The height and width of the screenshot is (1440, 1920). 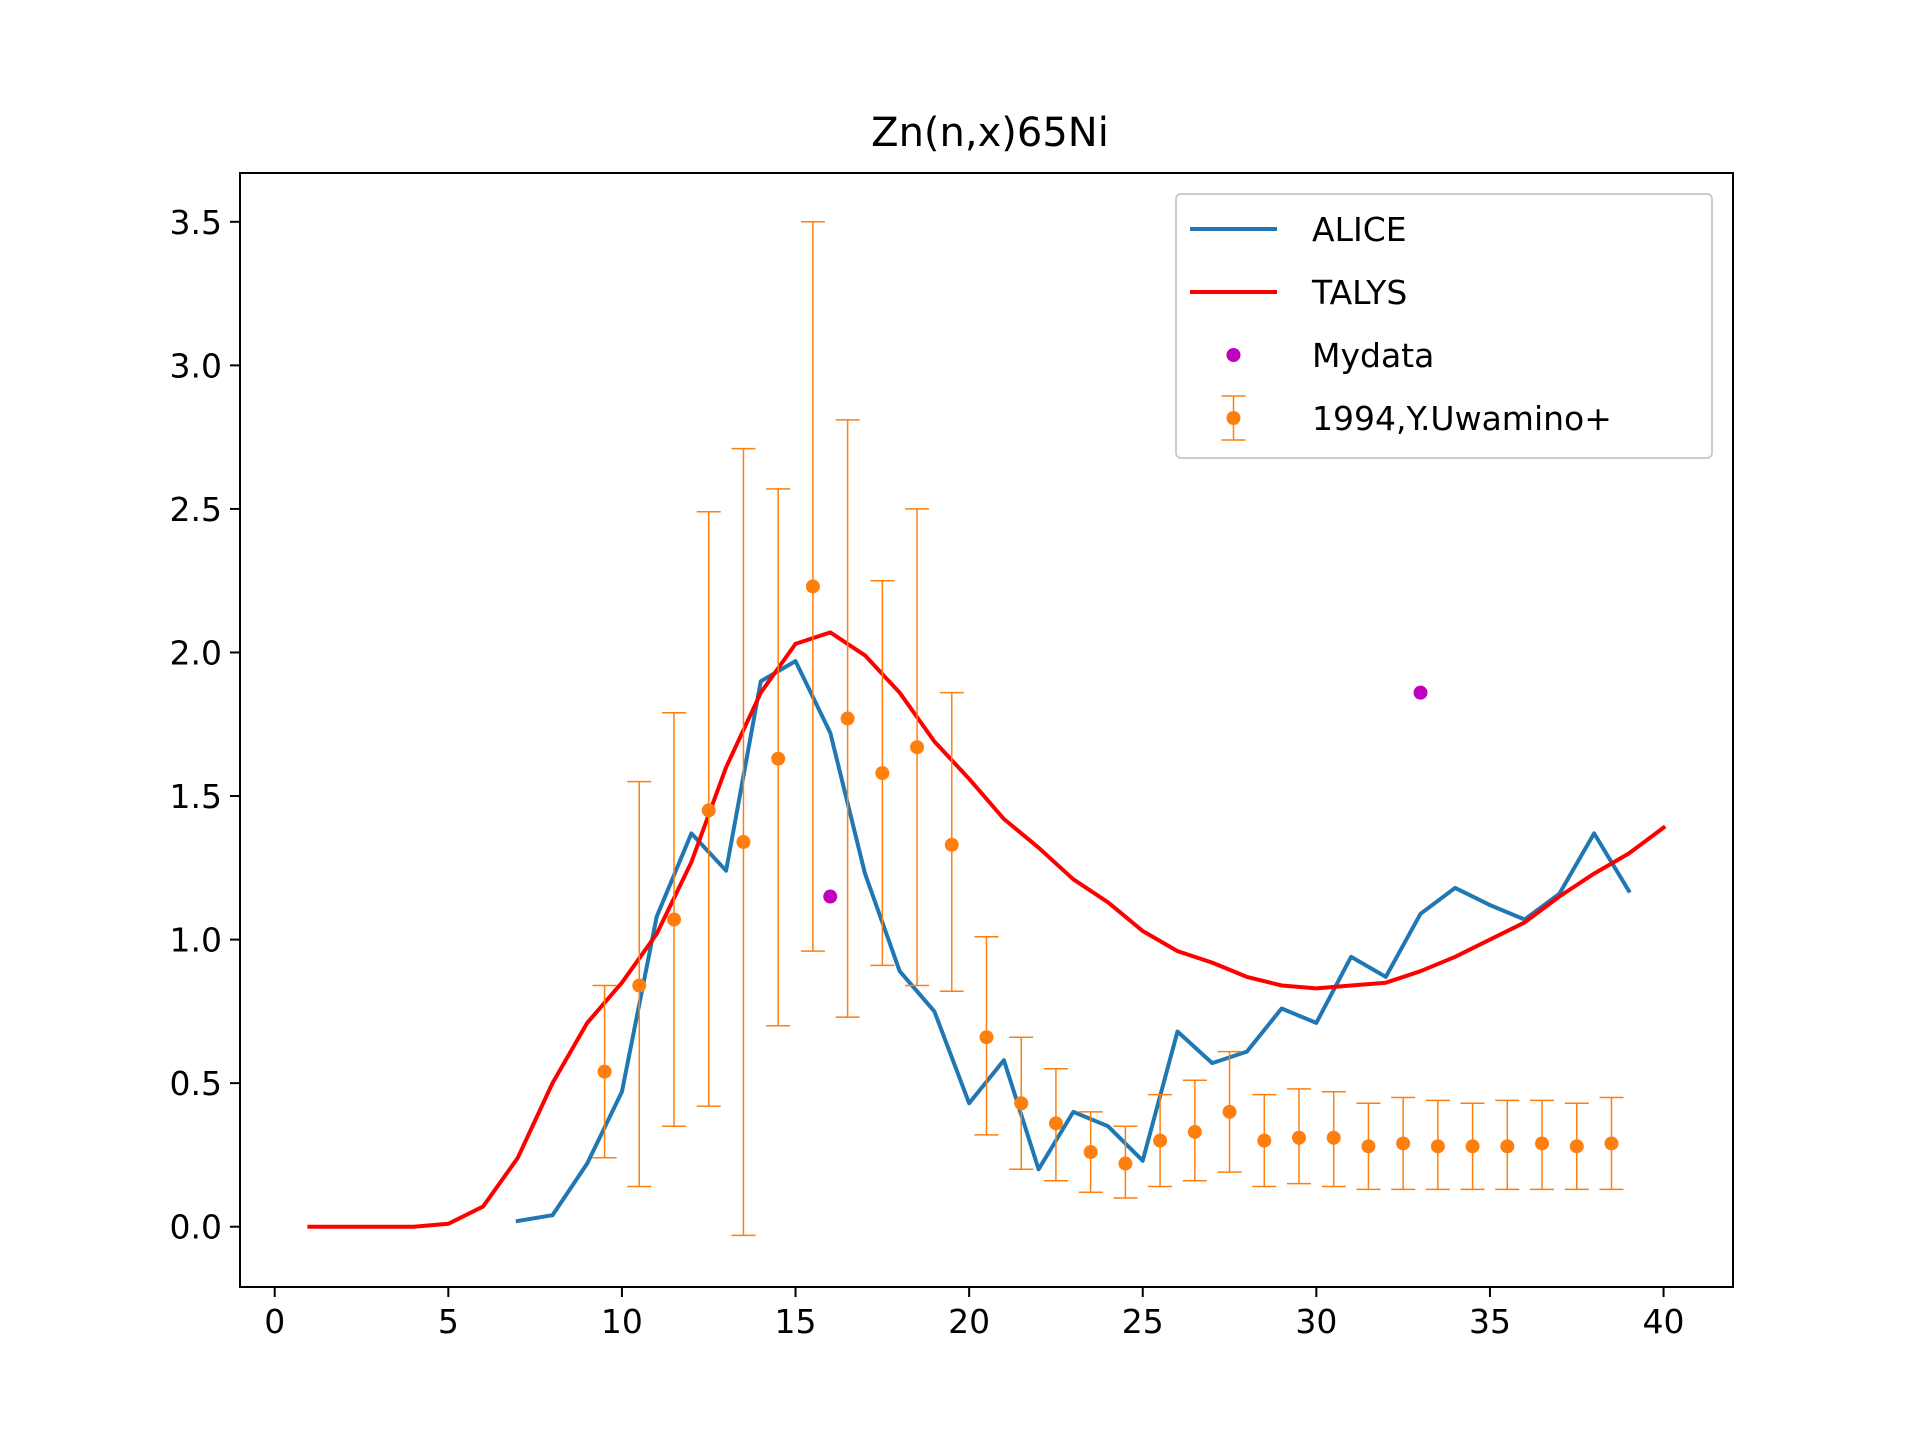 I want to click on chart-title: Zn(n,x)65Ni, so click(x=990, y=133).